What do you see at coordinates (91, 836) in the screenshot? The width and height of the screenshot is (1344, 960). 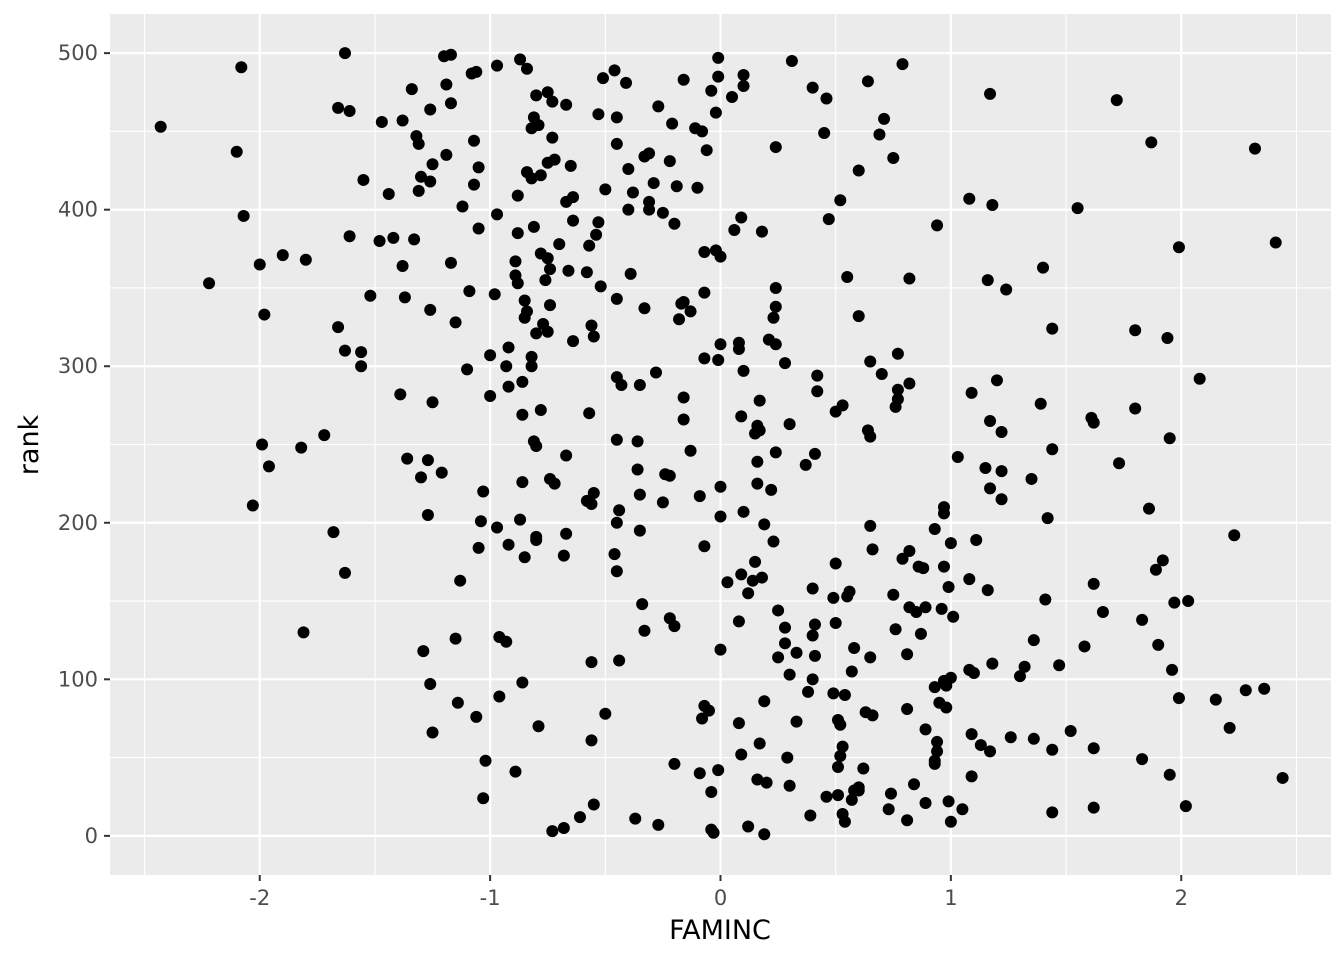 I see `y-tick-label: 0` at bounding box center [91, 836].